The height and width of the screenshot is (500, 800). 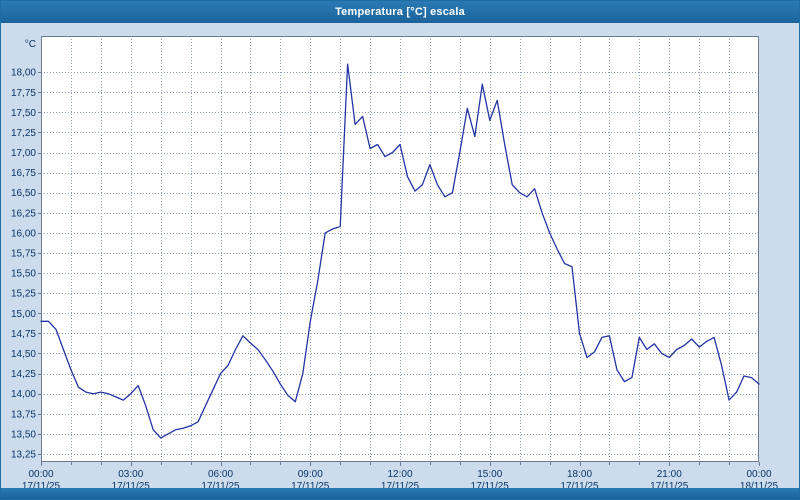 What do you see at coordinates (130, 474) in the screenshot?
I see `x-tick-time: 03:00` at bounding box center [130, 474].